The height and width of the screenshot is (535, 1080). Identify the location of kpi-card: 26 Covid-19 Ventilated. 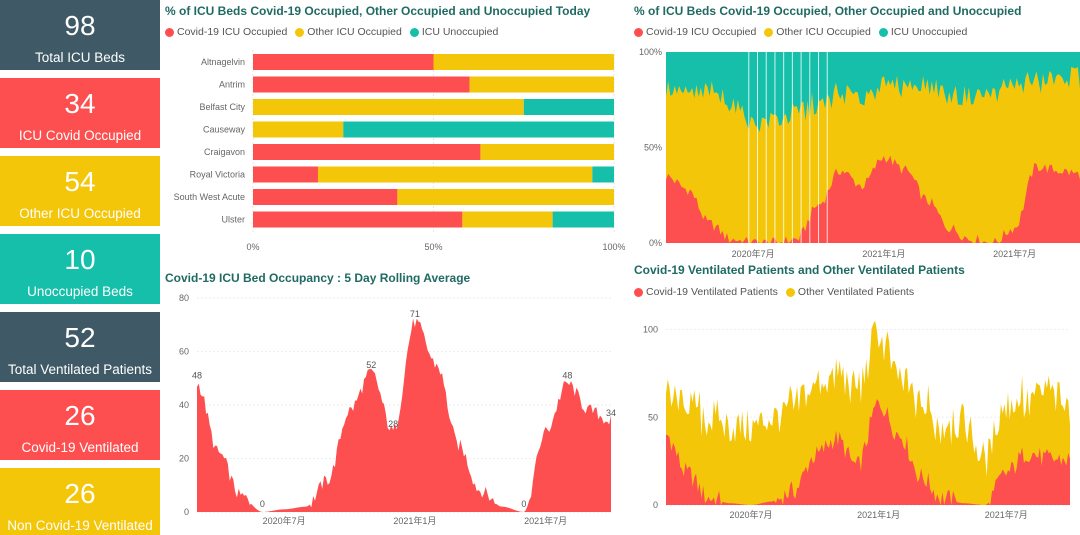
(80, 425).